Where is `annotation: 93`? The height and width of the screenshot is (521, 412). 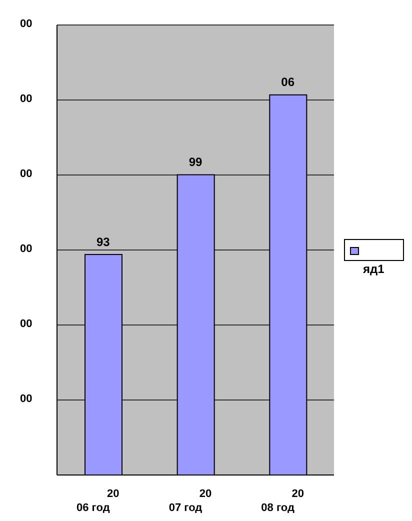 annotation: 93 is located at coordinates (103, 241).